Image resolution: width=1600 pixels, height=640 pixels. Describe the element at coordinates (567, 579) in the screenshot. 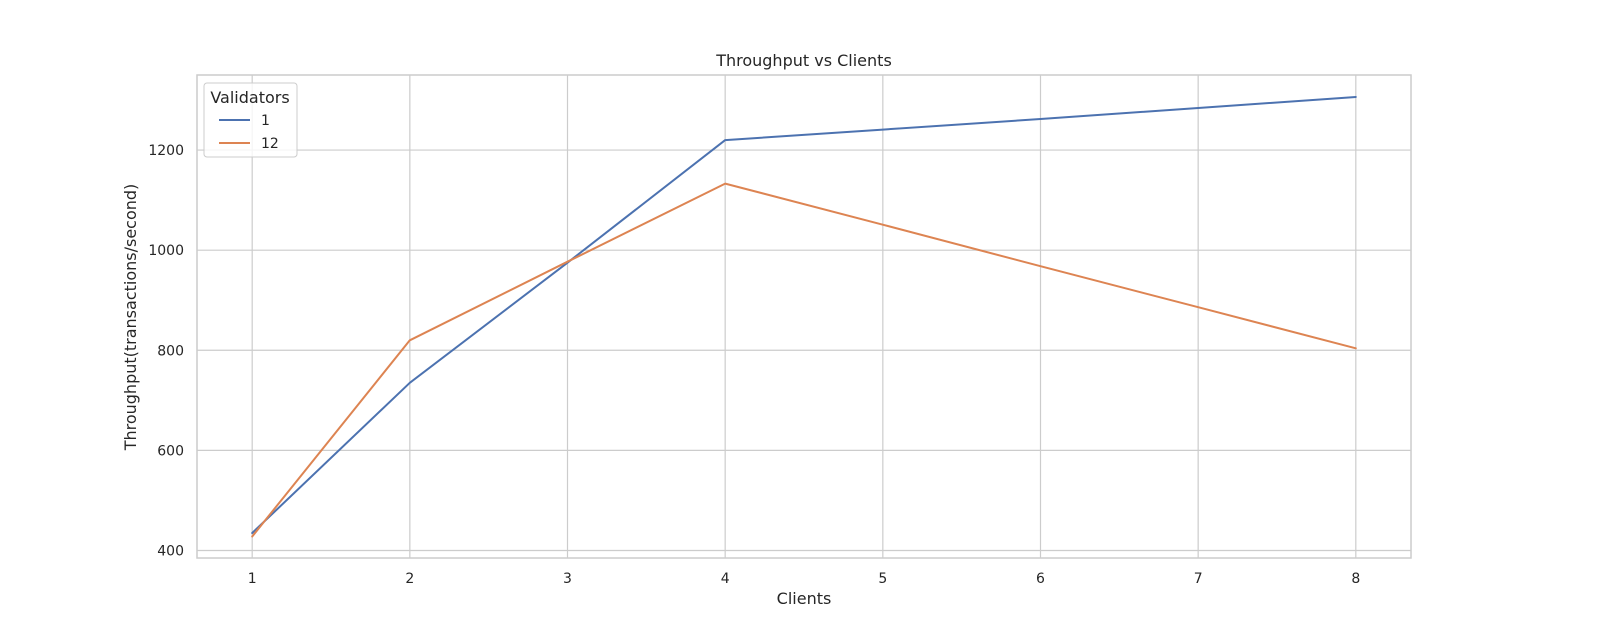

I see `x-tick-label: 3` at that location.